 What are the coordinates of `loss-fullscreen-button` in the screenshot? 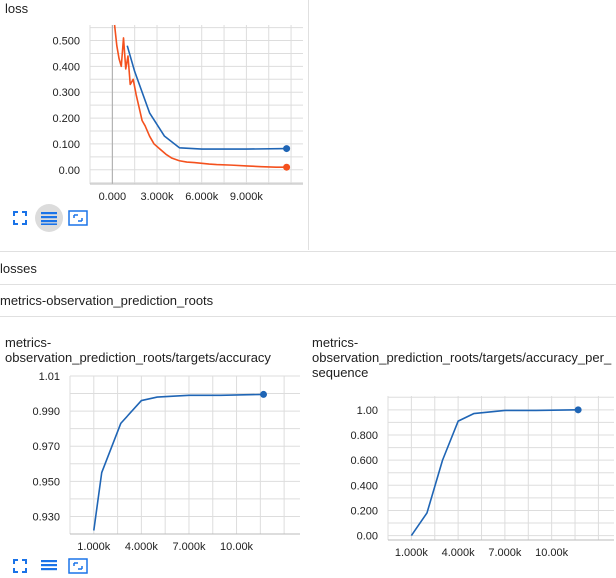 It's located at (20, 218).